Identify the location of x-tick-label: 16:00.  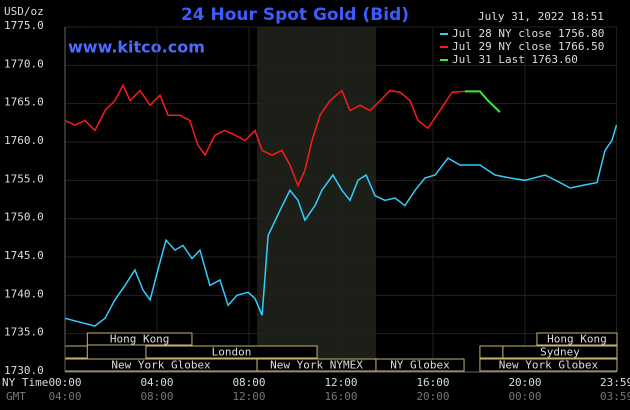
(432, 382).